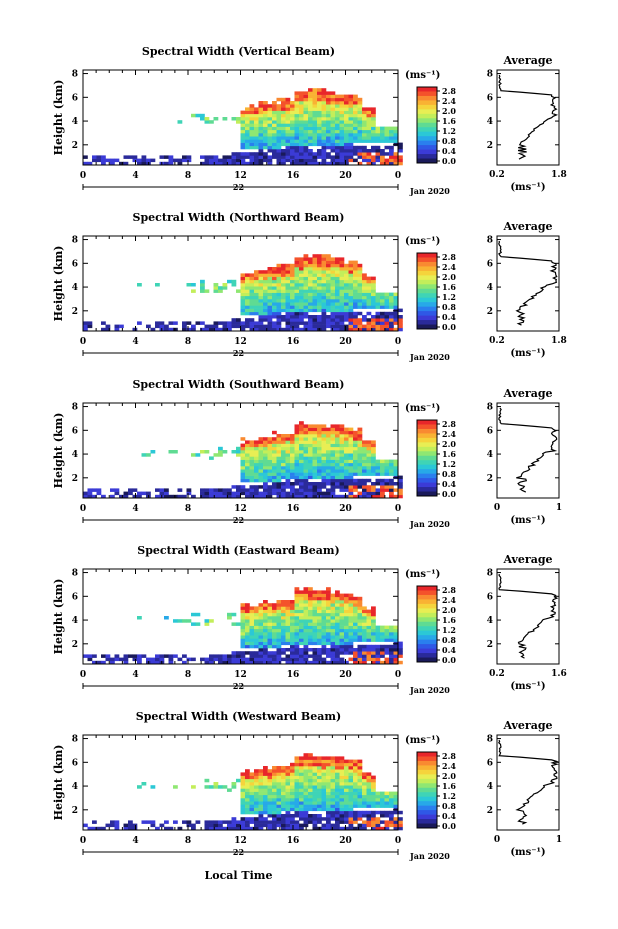 The image size is (618, 929). I want to click on x-tick-label: 8, so click(188, 509).